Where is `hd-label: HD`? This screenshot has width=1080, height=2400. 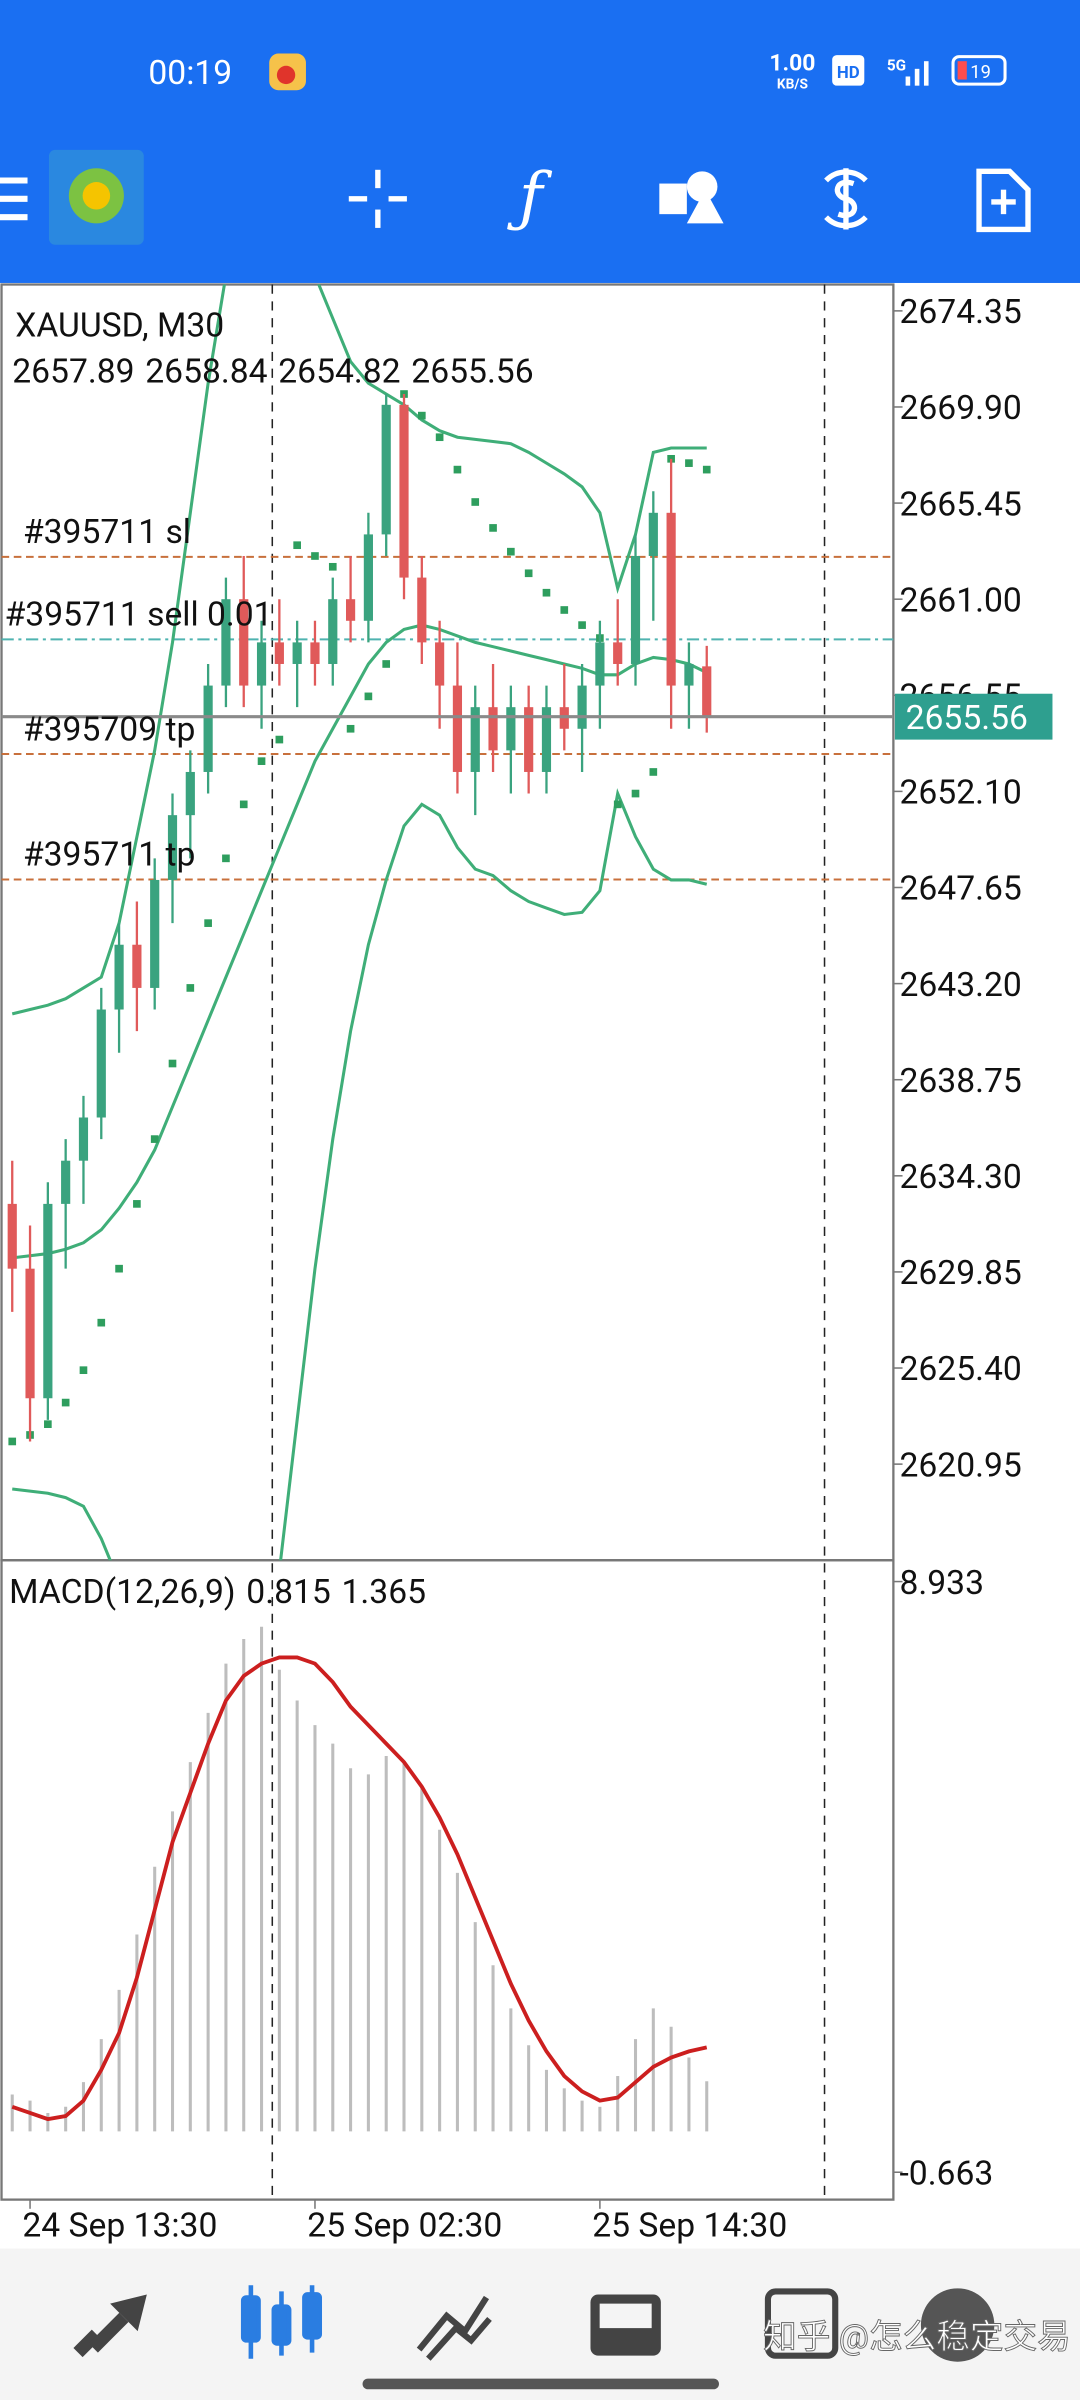
hd-label: HD is located at coordinates (848, 73).